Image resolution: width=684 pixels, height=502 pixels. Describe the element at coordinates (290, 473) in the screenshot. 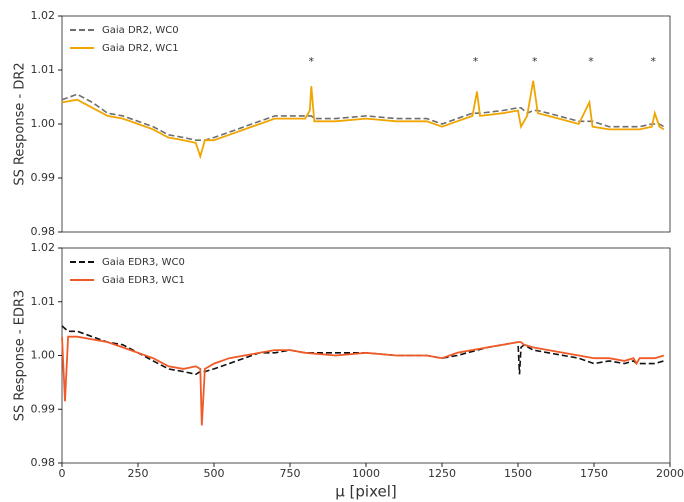

I see `x-tick-label: 750` at that location.